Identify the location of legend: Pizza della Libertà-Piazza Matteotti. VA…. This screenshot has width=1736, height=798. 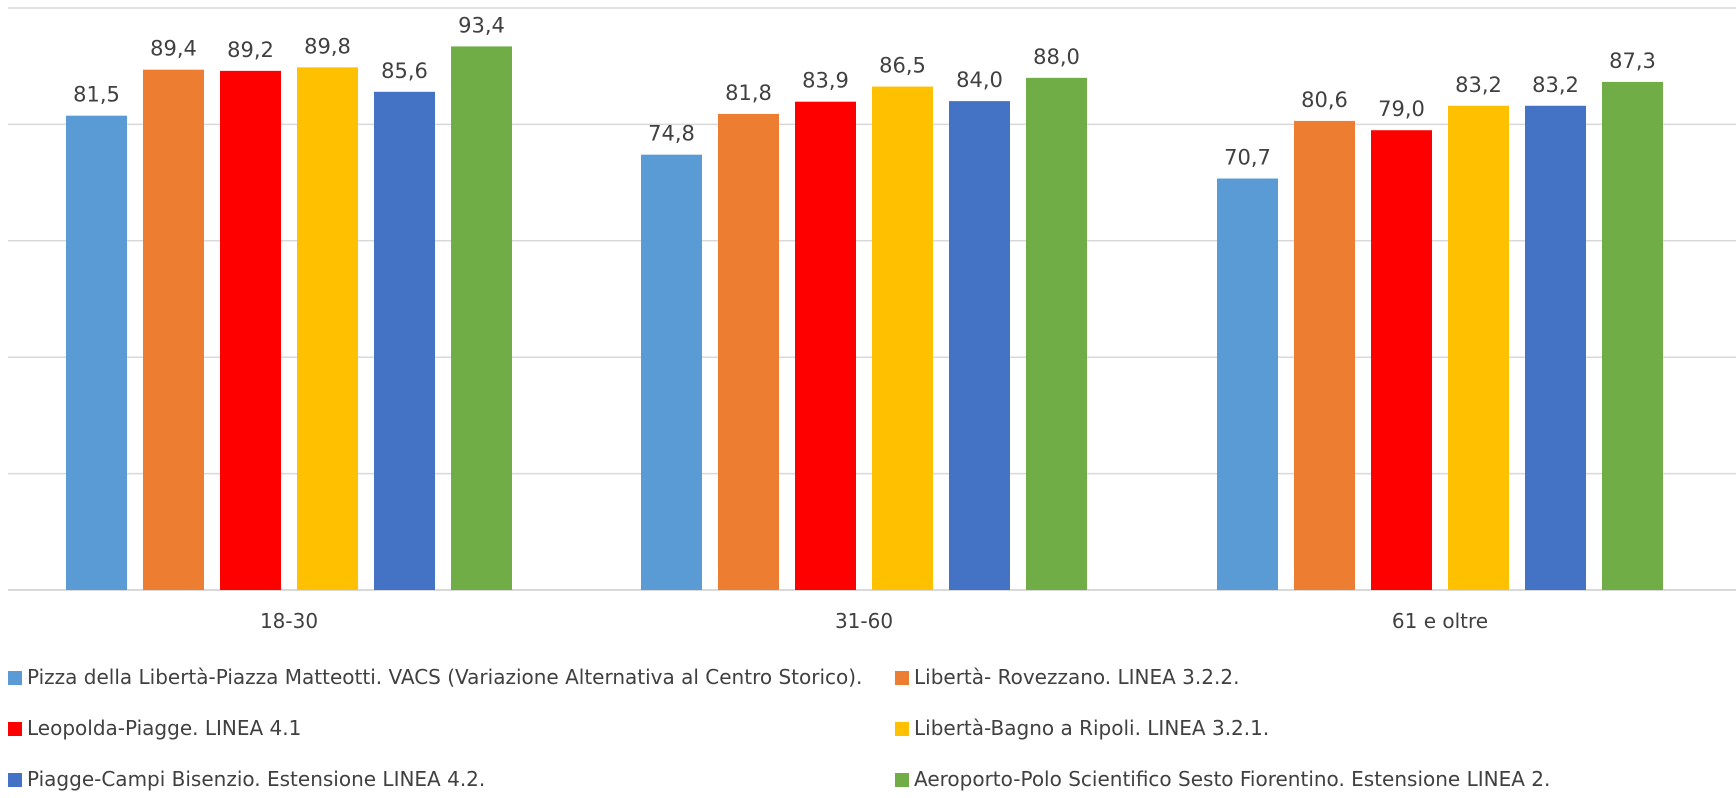
(779, 728).